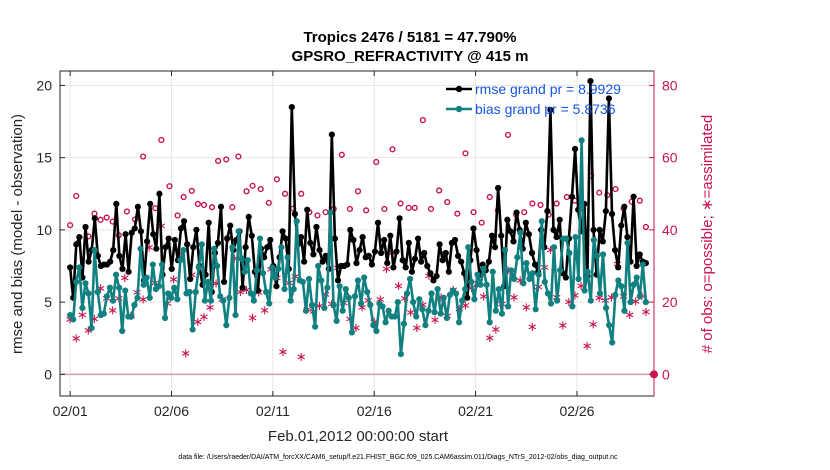 This screenshot has height=470, width=830. I want to click on obs-assimilated-point-4: ∗, so click(94, 319).